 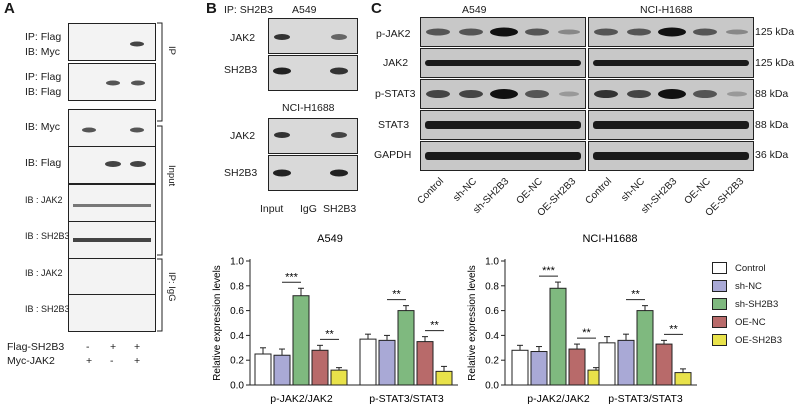 I want to click on panel-b-cell-h1688: NCI-H1688, so click(x=308, y=108).